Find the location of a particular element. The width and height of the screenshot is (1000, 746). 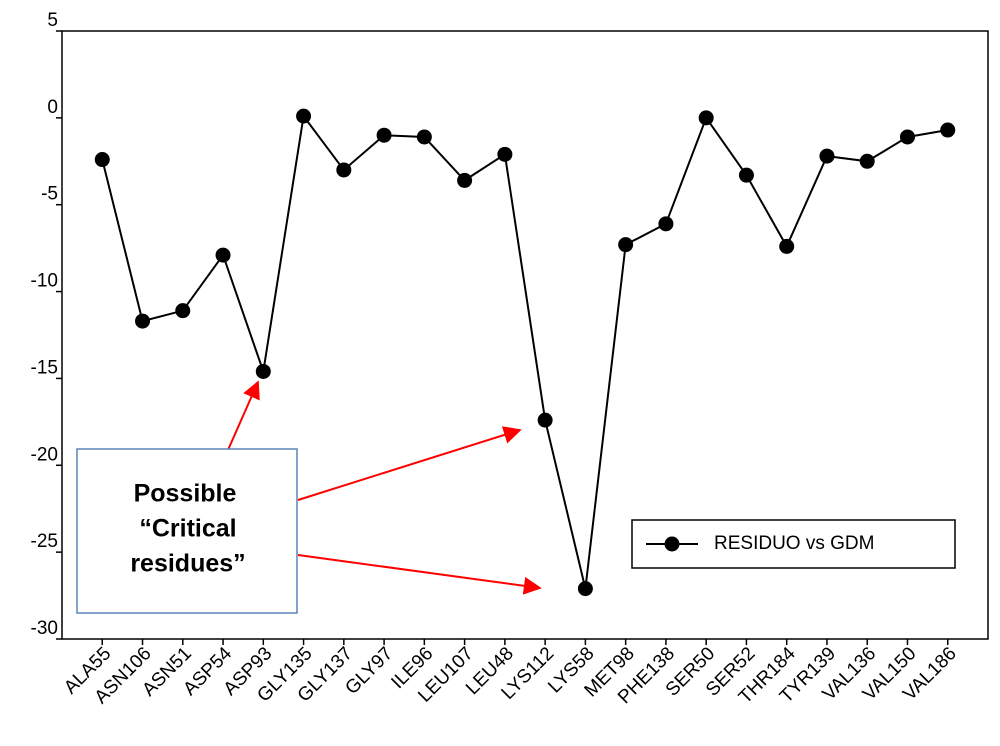

annotation-text: residues” is located at coordinates (187, 564).